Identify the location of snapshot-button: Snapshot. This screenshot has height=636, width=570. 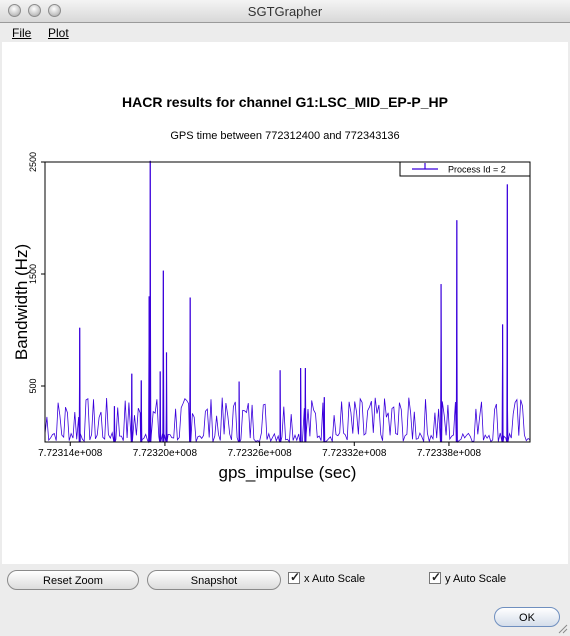
(214, 580).